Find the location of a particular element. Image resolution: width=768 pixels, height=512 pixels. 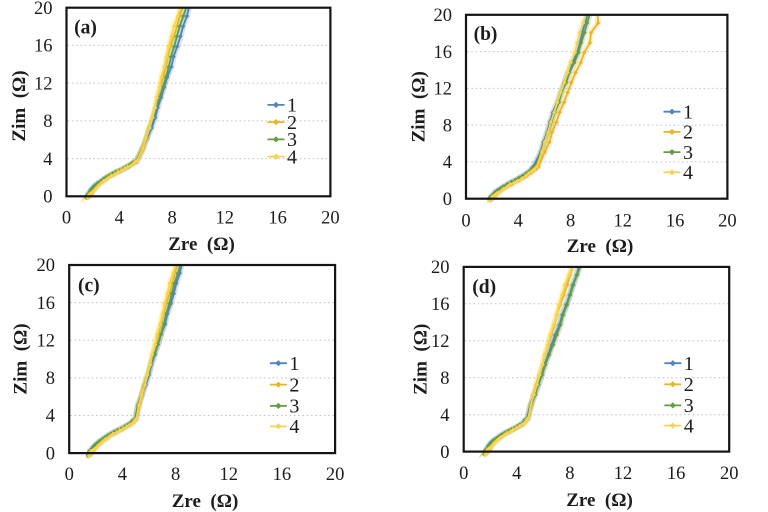

svg-text: (d) is located at coordinates (484, 287).